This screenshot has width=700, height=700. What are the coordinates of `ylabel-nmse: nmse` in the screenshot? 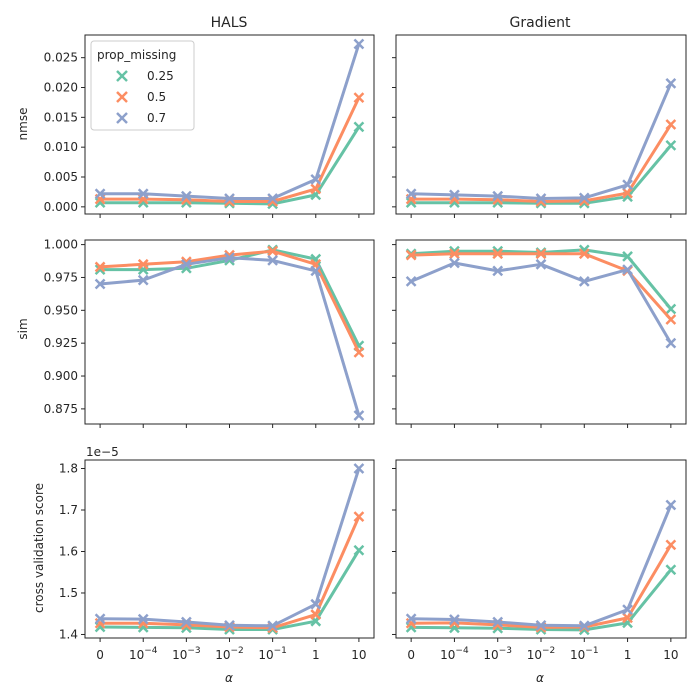 It's located at (23, 124).